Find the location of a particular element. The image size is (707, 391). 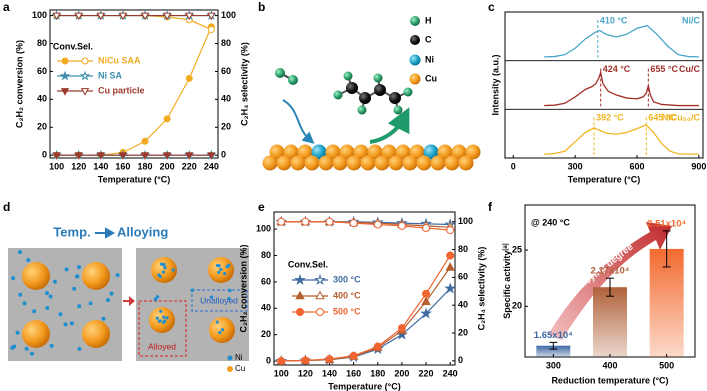

tpr-curve is located at coordinates (621, 41).